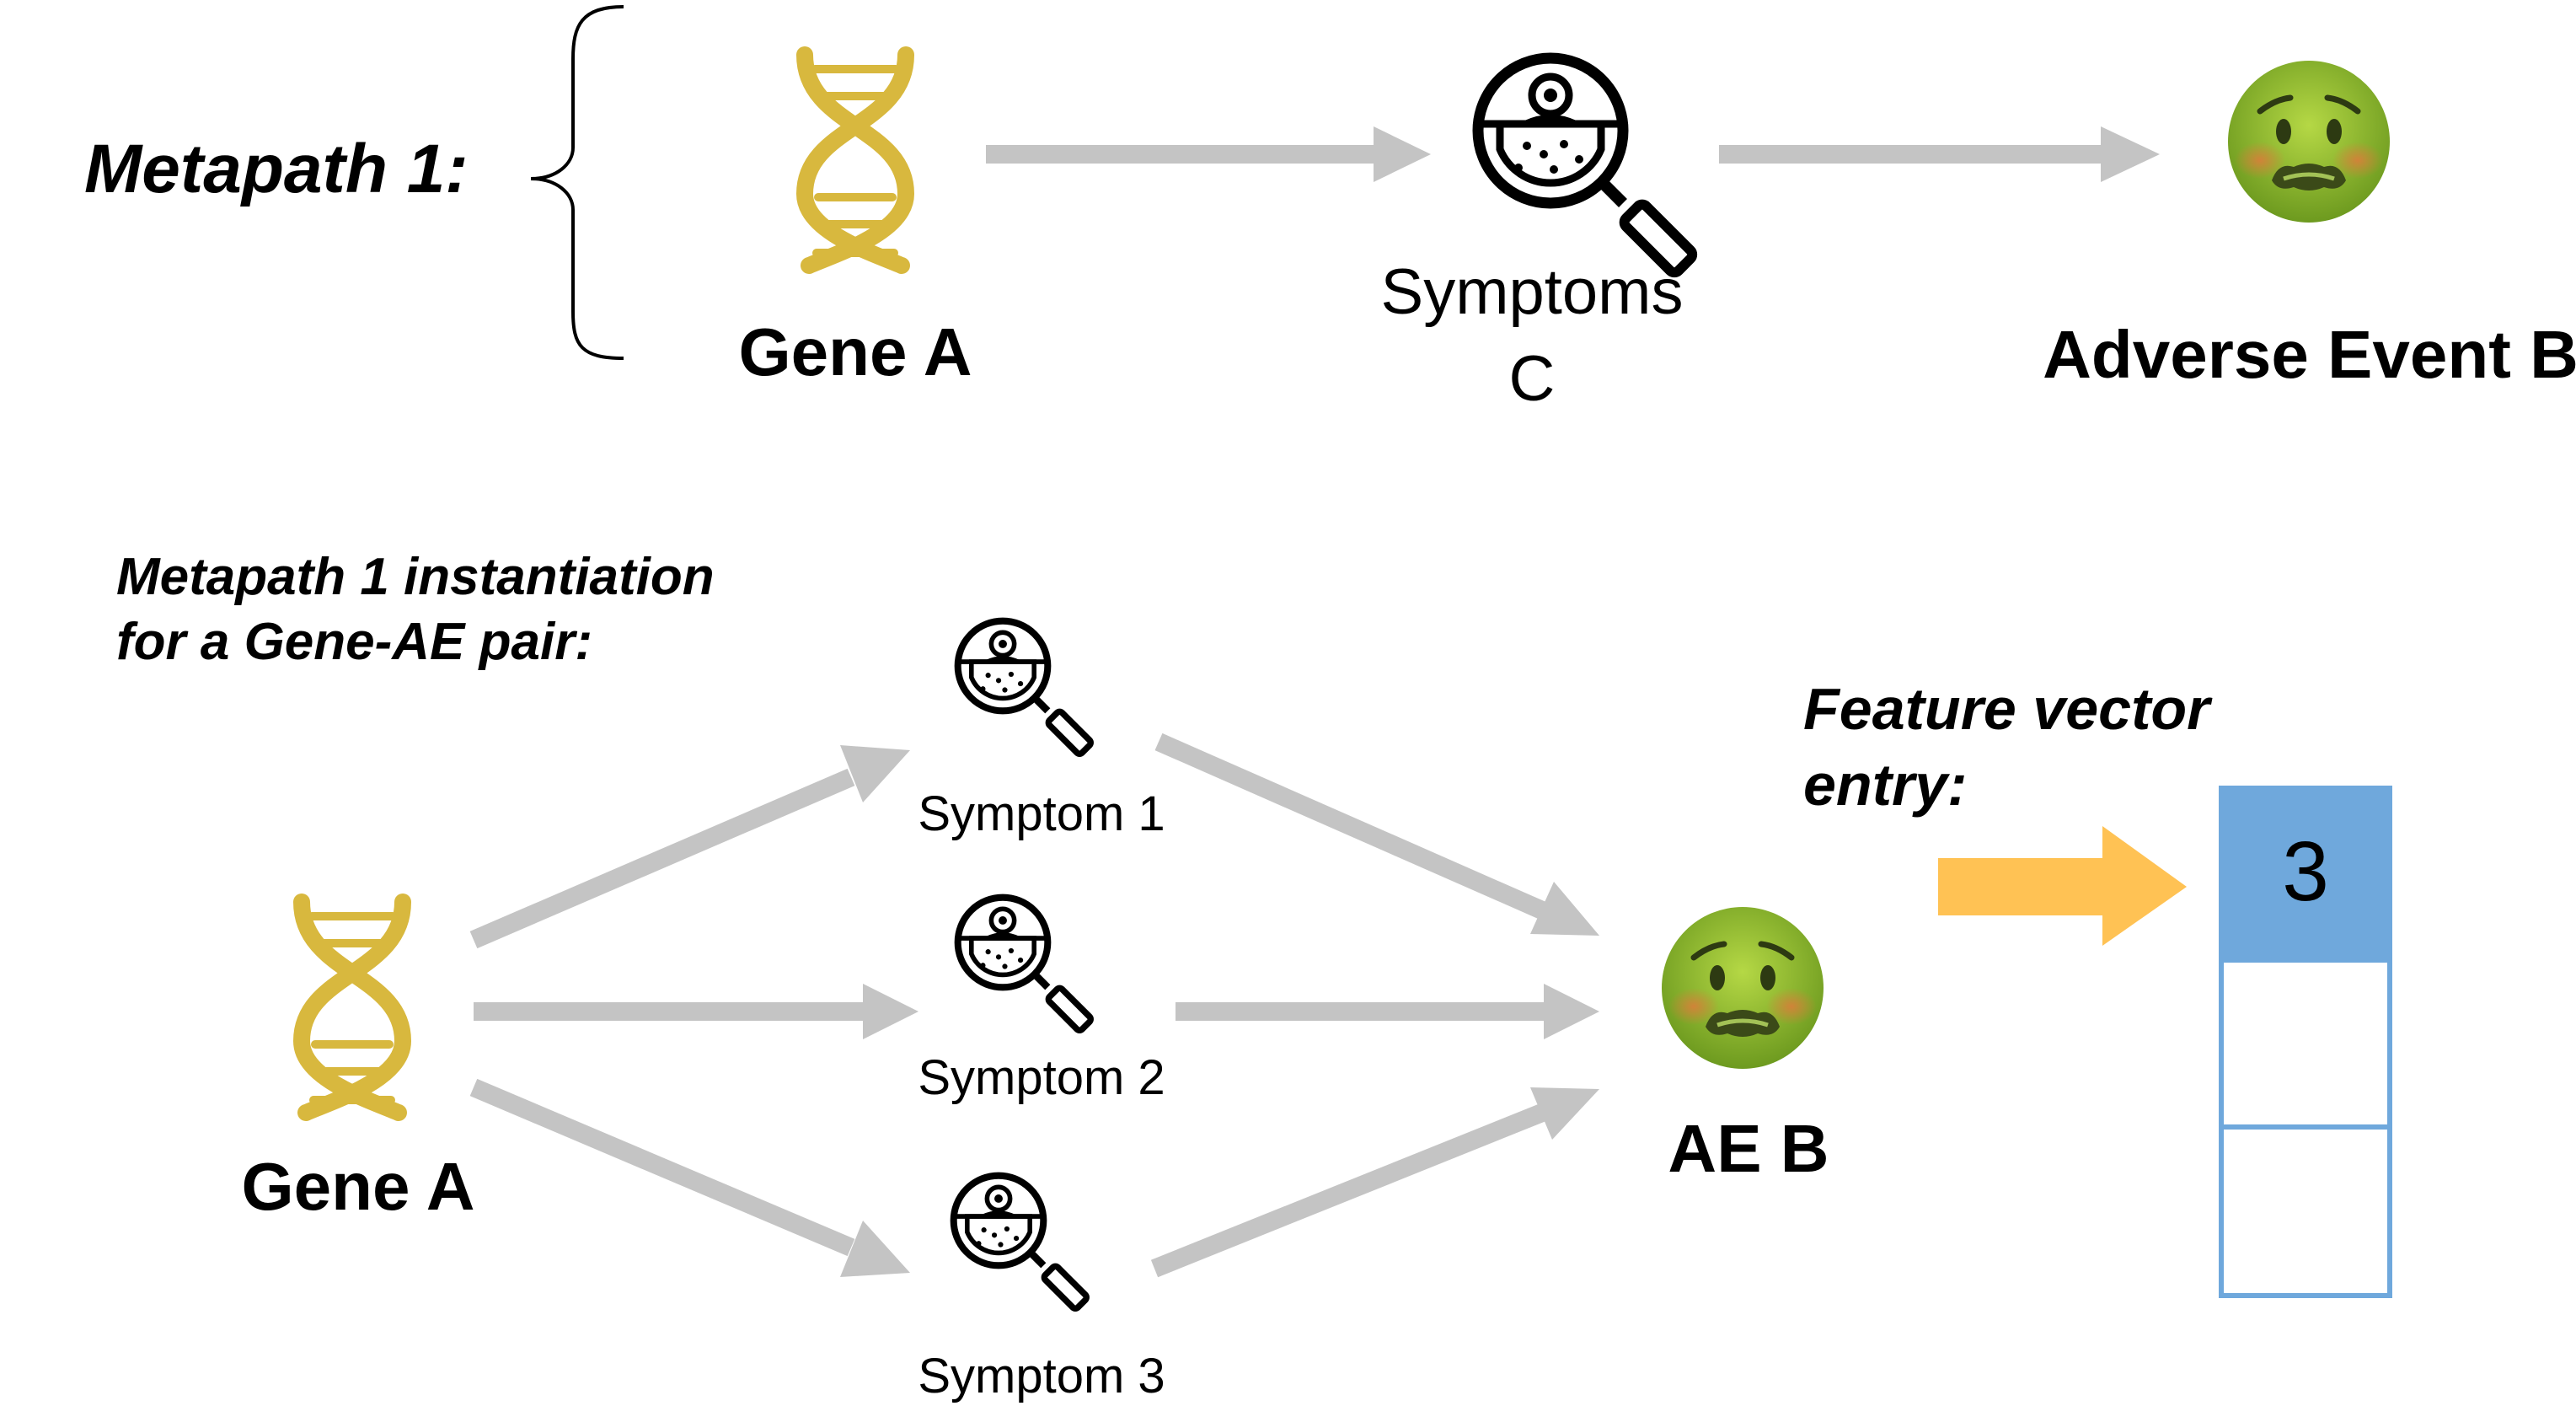 The width and height of the screenshot is (2576, 1406). I want to click on symptoms-label-line1: Symptoms, so click(1532, 292).